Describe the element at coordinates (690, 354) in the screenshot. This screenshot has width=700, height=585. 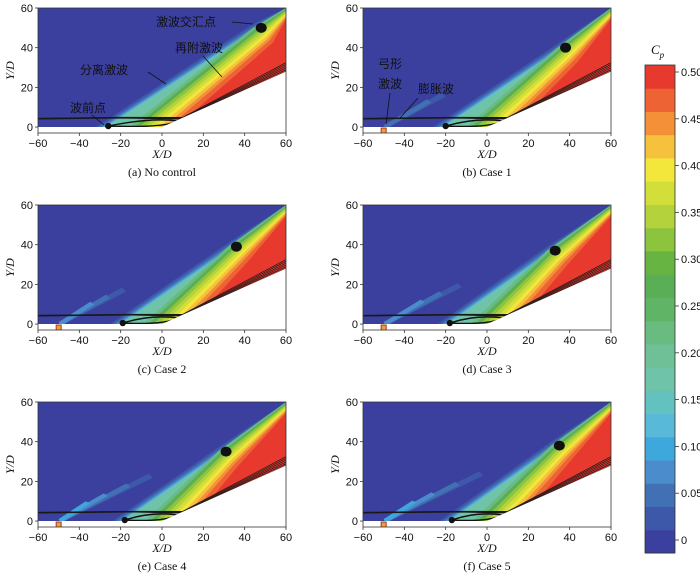
I see `colorbar-tick-label: 0.20` at that location.